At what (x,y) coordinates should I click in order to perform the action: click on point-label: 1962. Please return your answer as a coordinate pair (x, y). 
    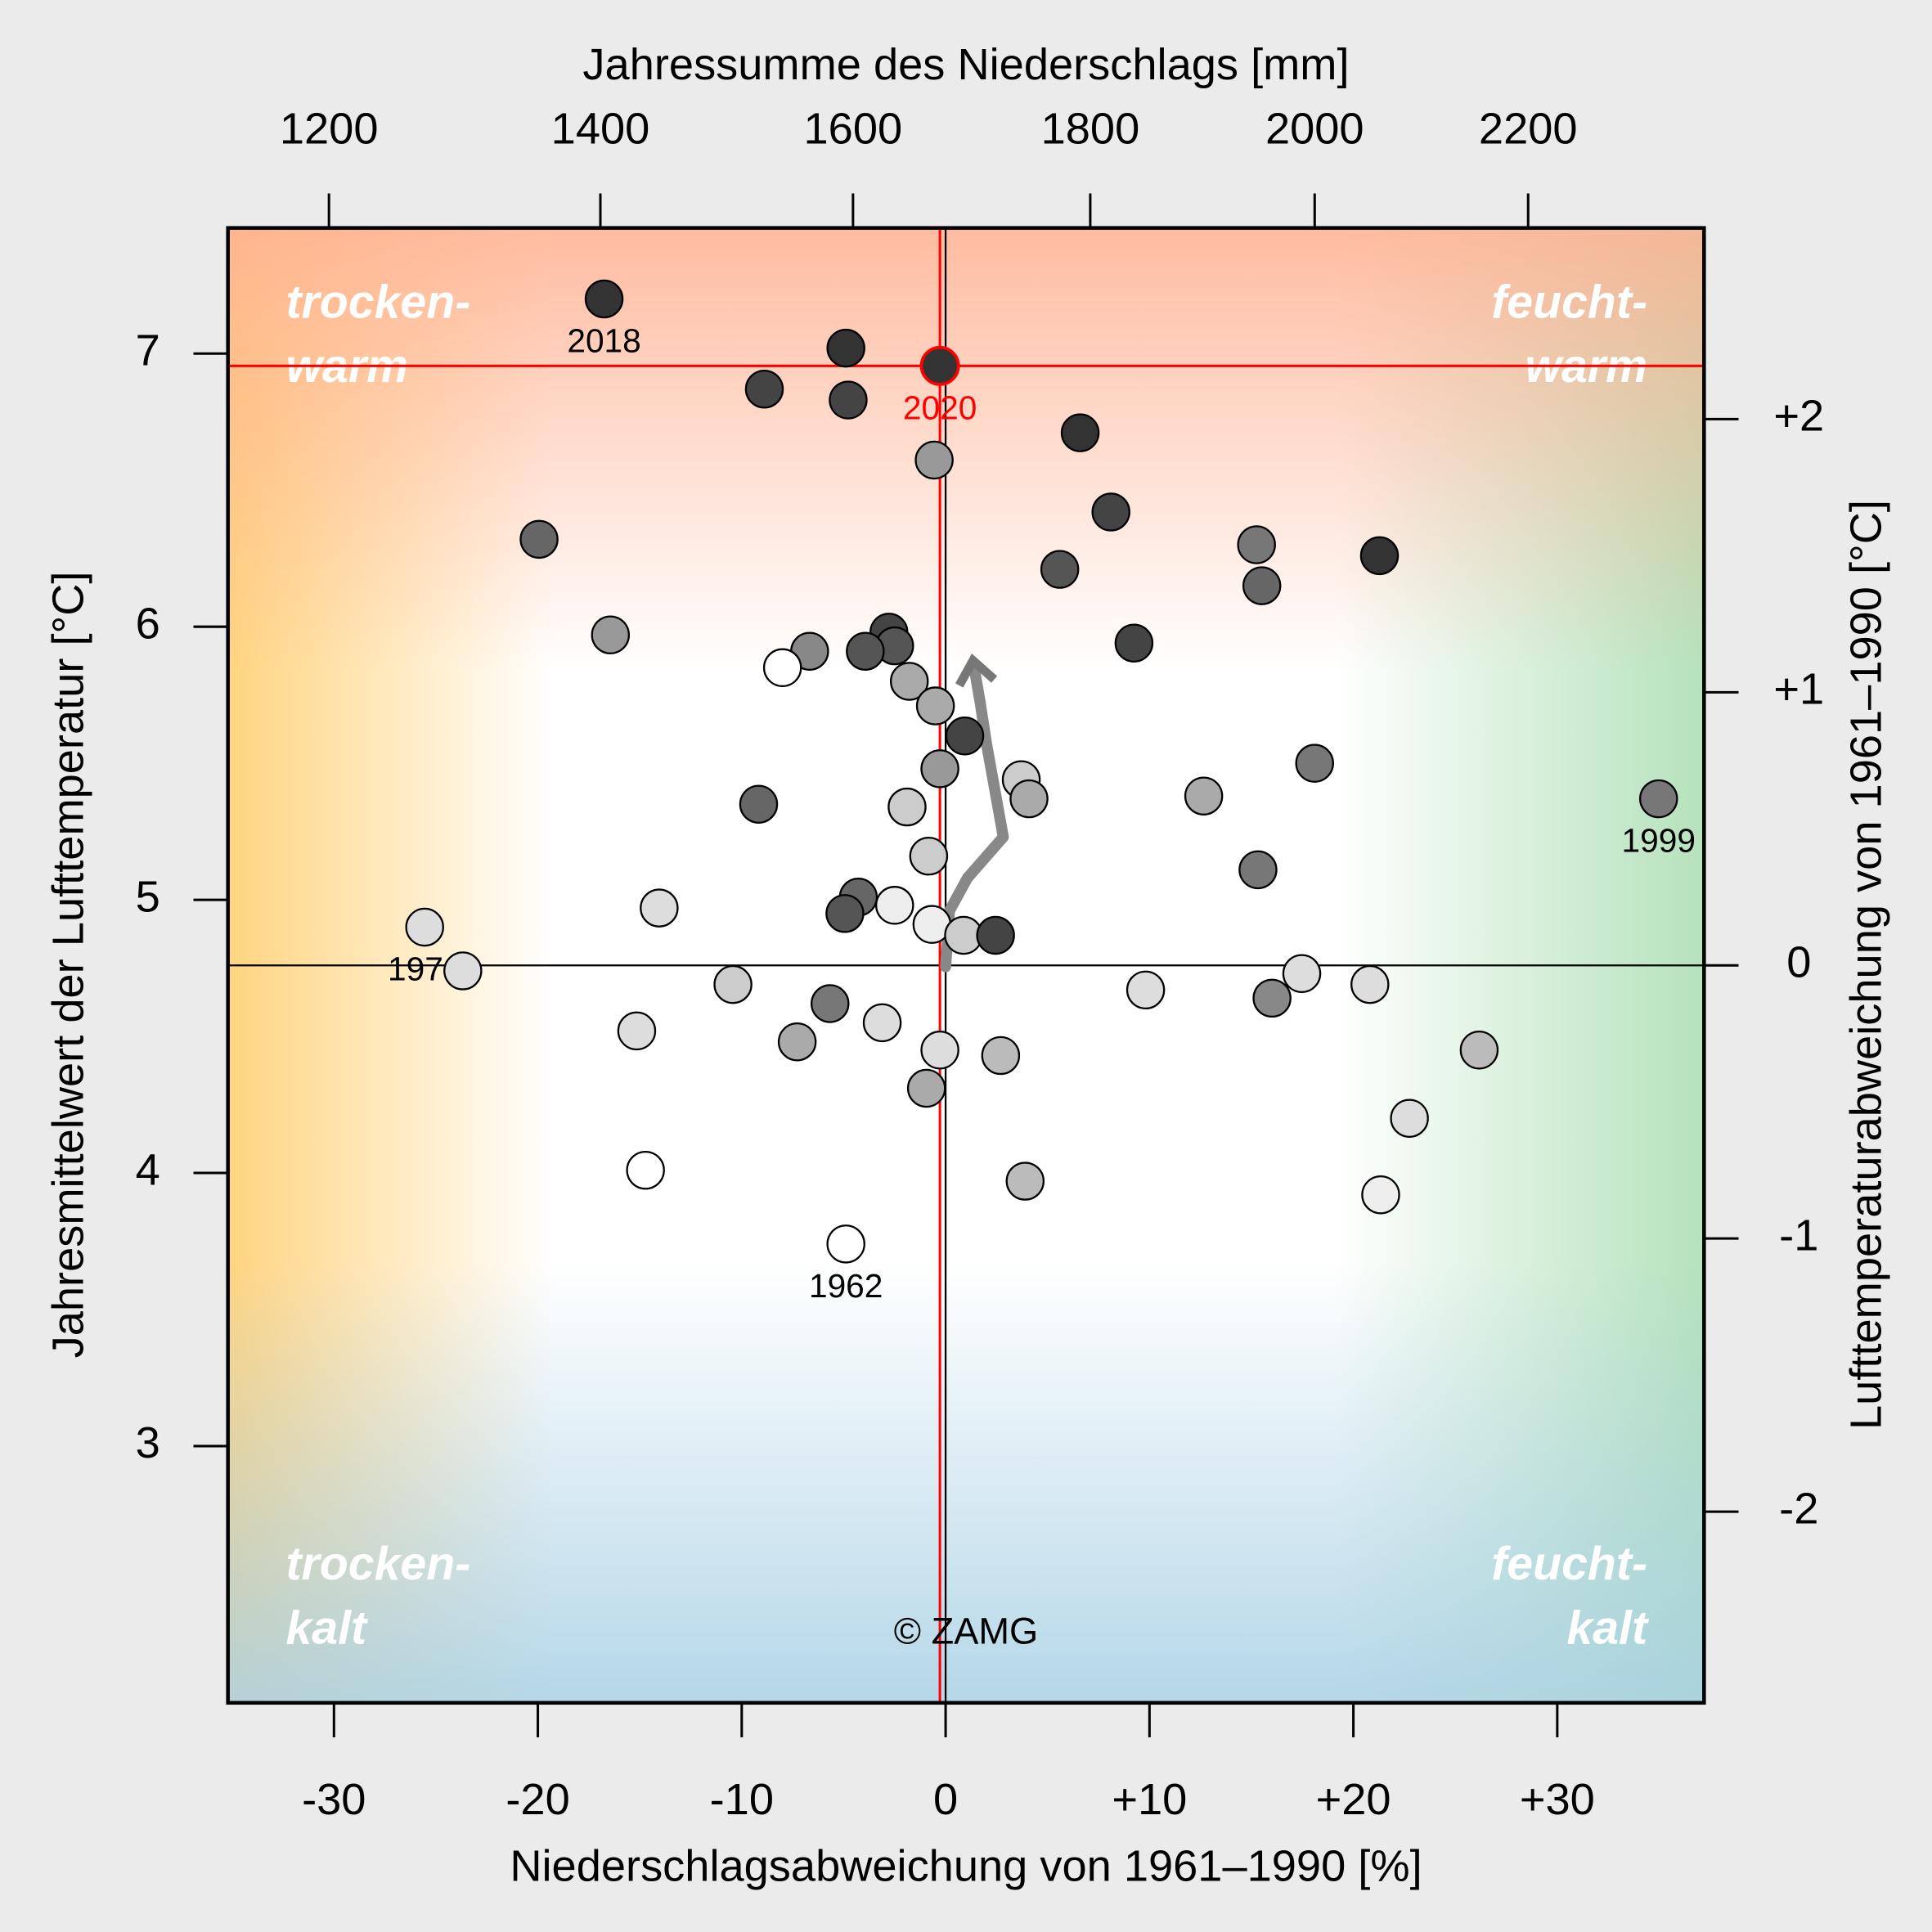
    Looking at the image, I should click on (846, 1286).